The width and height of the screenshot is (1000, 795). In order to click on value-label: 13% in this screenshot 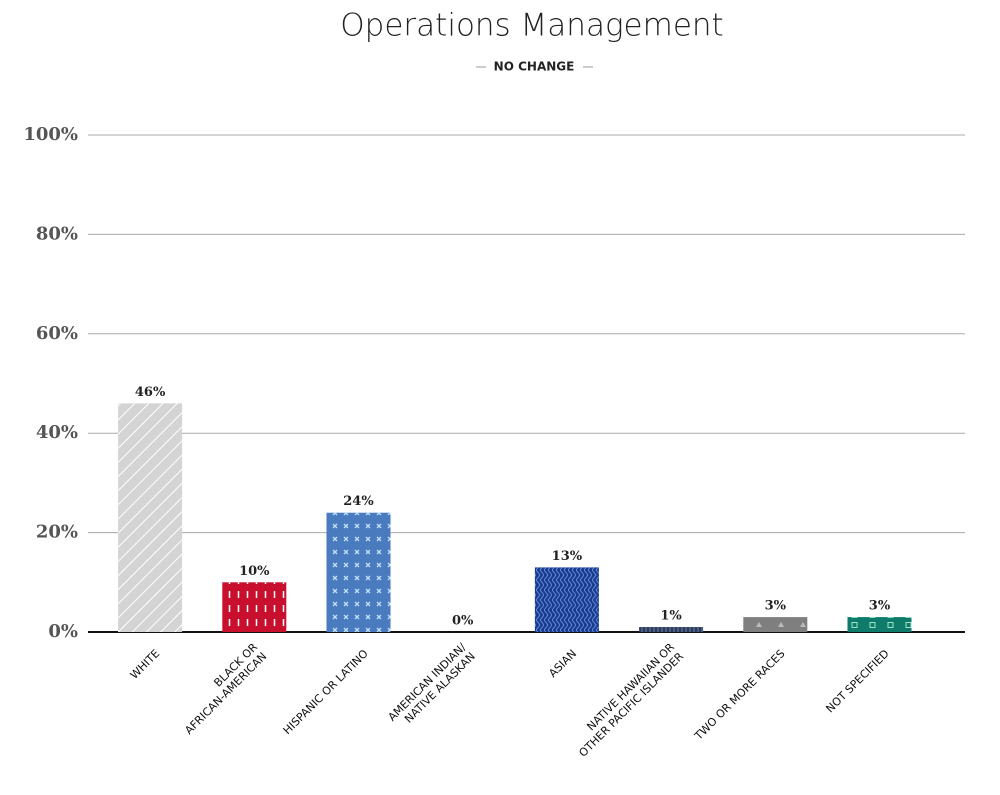, I will do `click(567, 556)`.